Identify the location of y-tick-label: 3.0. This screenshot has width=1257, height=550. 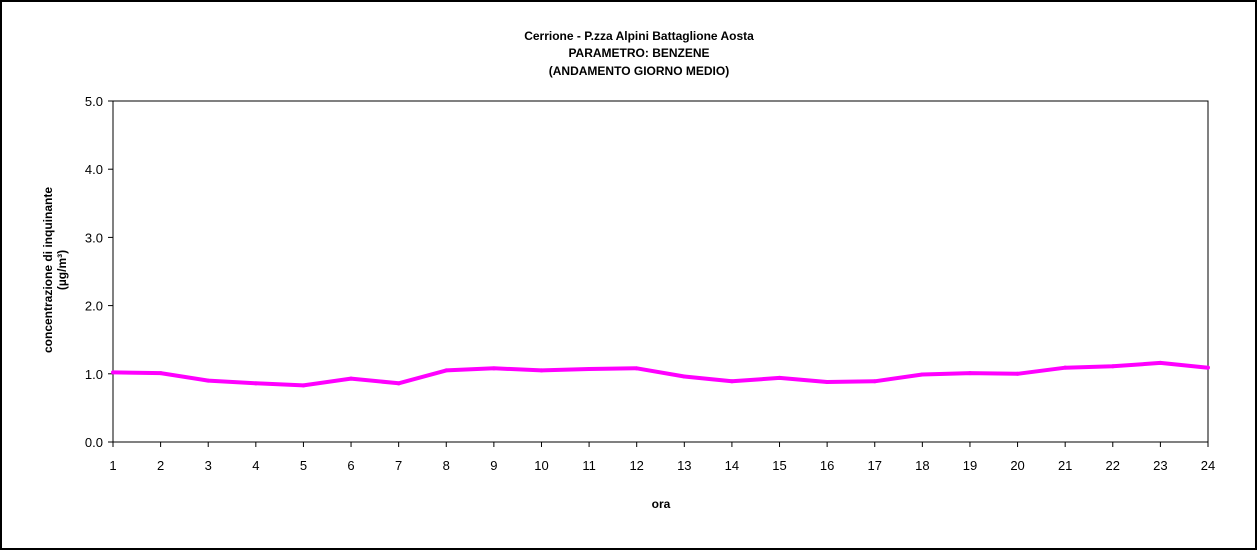
(94, 237).